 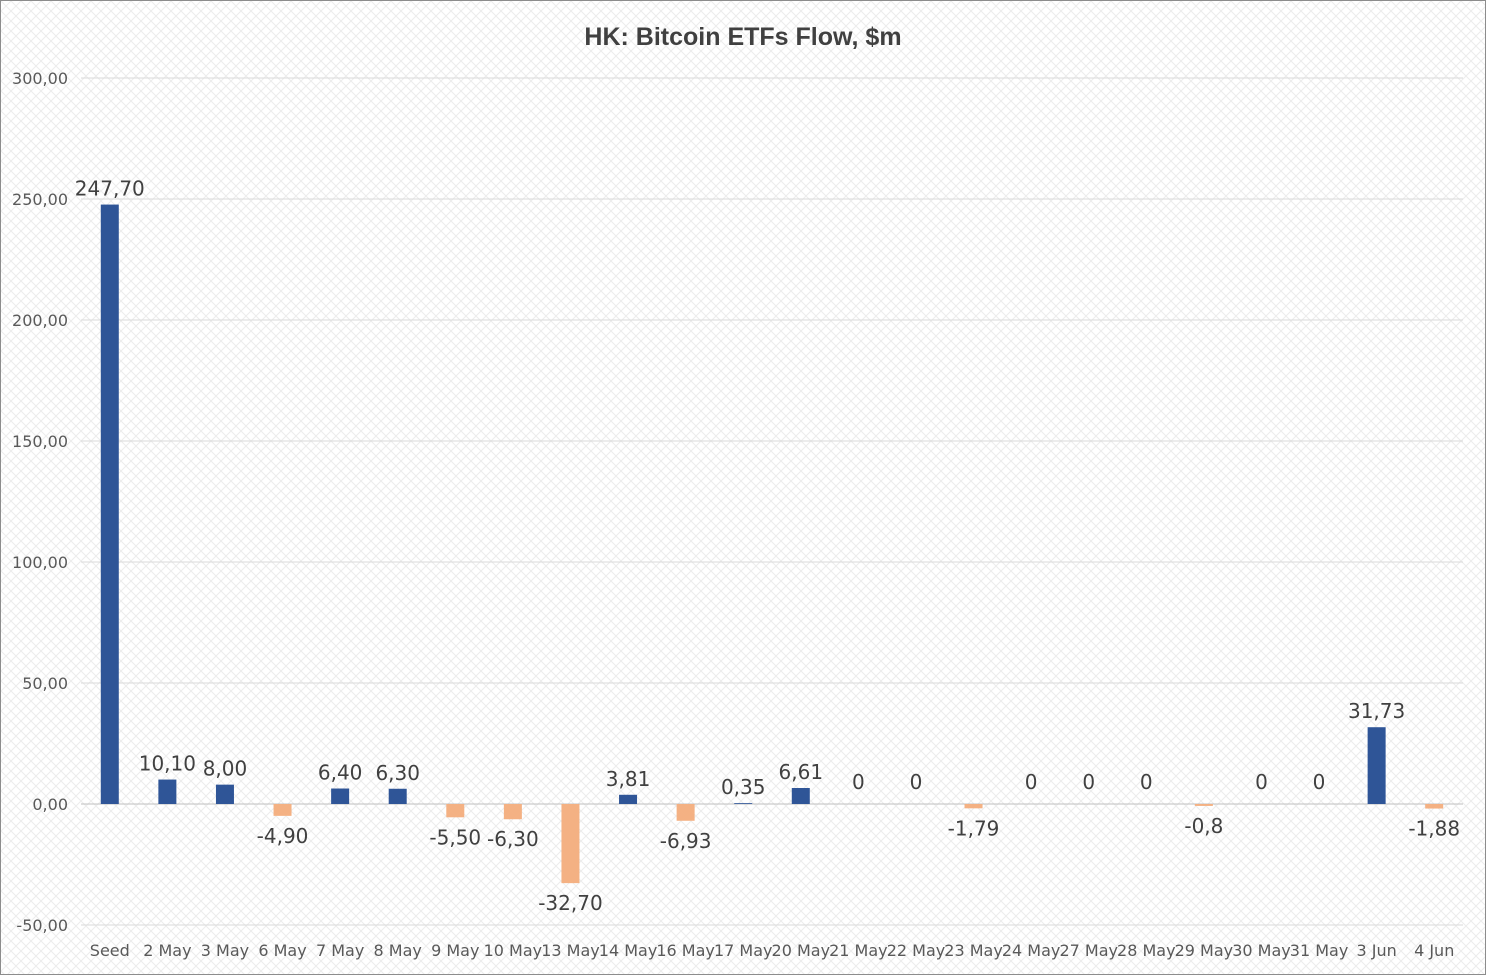 I want to click on x-tick-label: 20 May, so click(x=801, y=950).